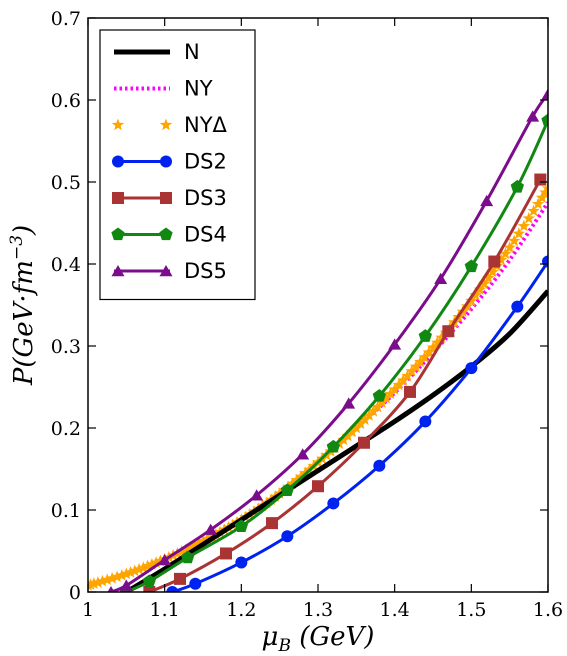 Image resolution: width=567 pixels, height=656 pixels. Describe the element at coordinates (66, 101) in the screenshot. I see `y-tick-label: 0.6` at that location.